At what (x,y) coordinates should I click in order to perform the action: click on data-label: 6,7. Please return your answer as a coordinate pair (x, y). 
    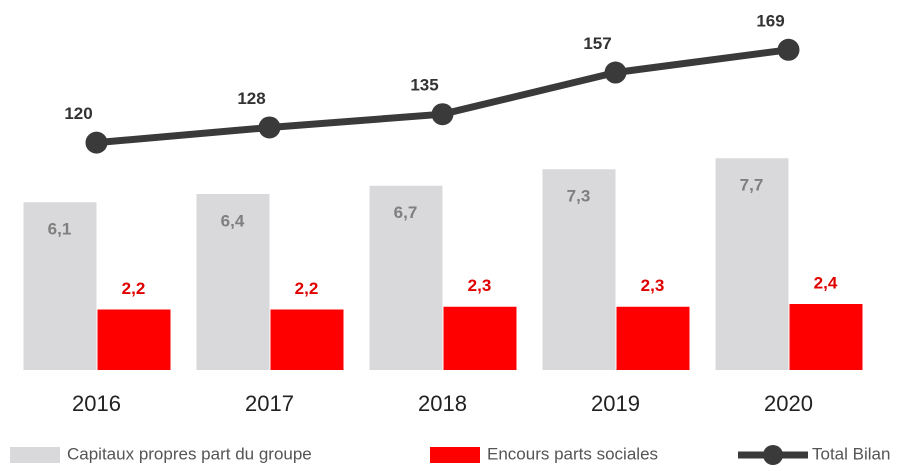
    Looking at the image, I should click on (406, 212).